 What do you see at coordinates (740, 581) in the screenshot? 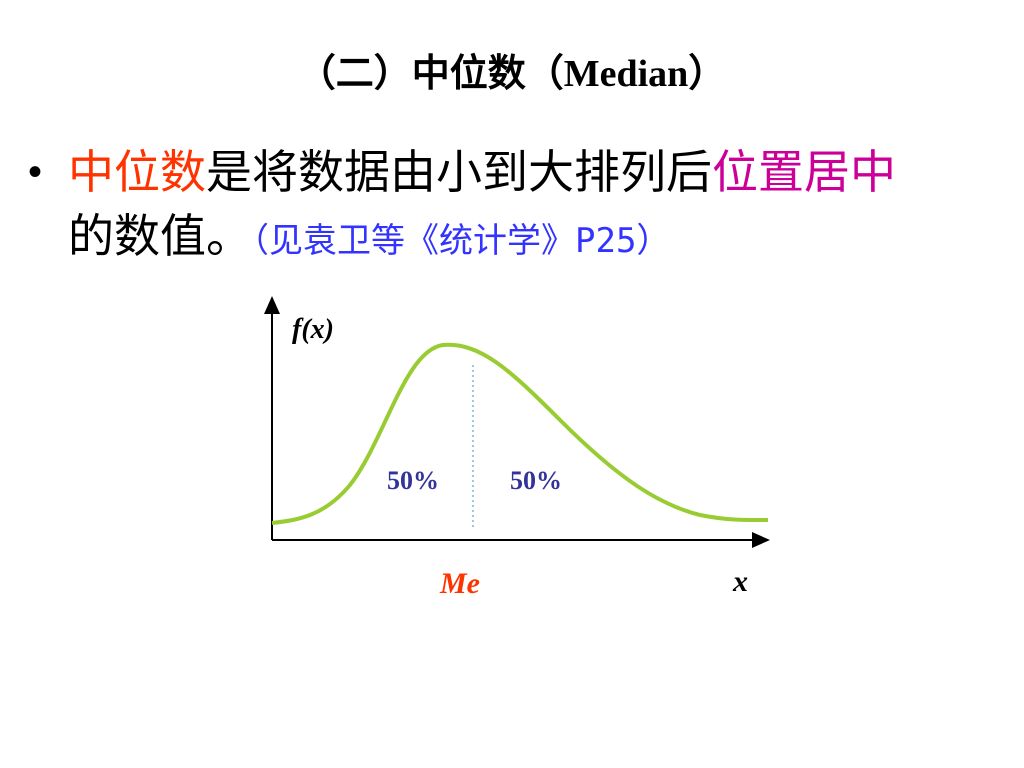
I see `x-axis-label: x` at bounding box center [740, 581].